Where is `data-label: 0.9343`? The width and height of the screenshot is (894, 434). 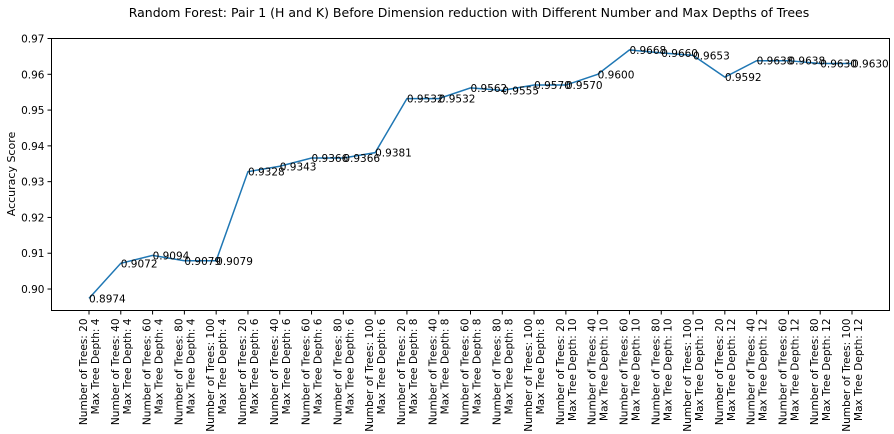 data-label: 0.9343 is located at coordinates (298, 167).